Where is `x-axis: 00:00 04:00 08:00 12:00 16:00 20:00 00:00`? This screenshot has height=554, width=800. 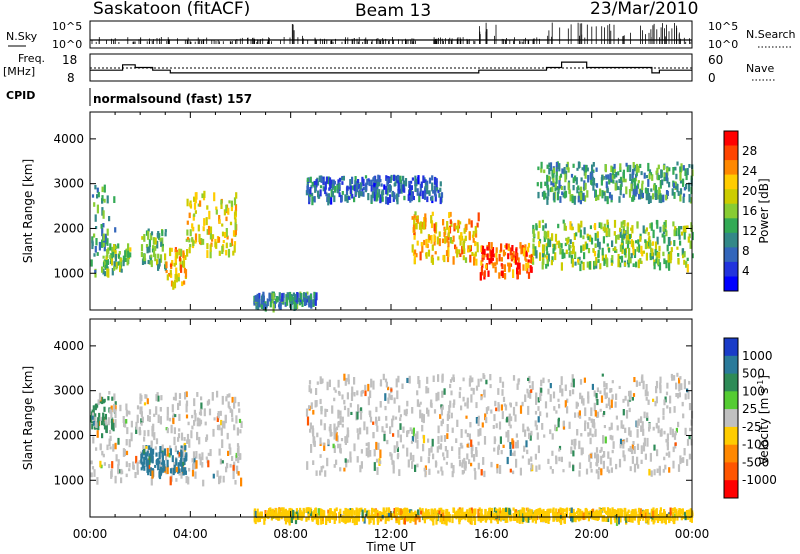
x-axis: 00:00 04:00 08:00 12:00 16:00 20:00 00:00 is located at coordinates (391, 534).